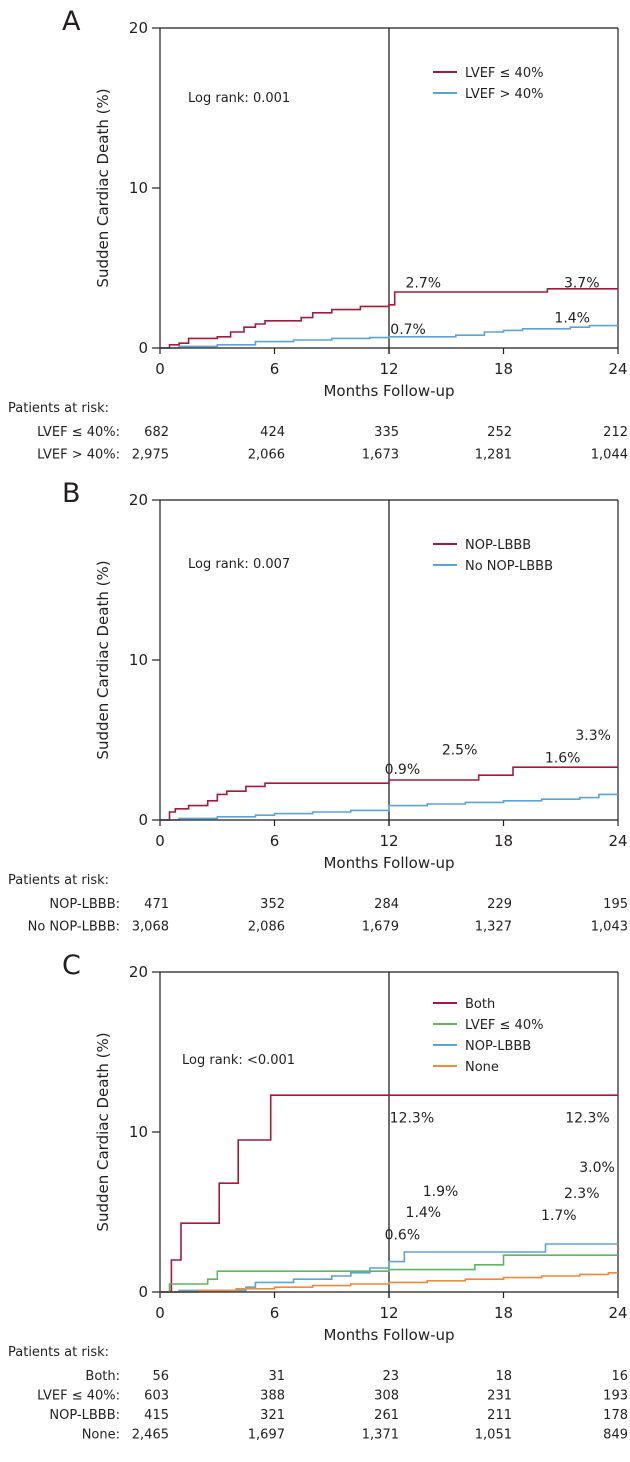 Image resolution: width=630 pixels, height=1462 pixels. What do you see at coordinates (239, 98) in the screenshot?
I see `log-rank-annotation: Log rank: 0.001` at bounding box center [239, 98].